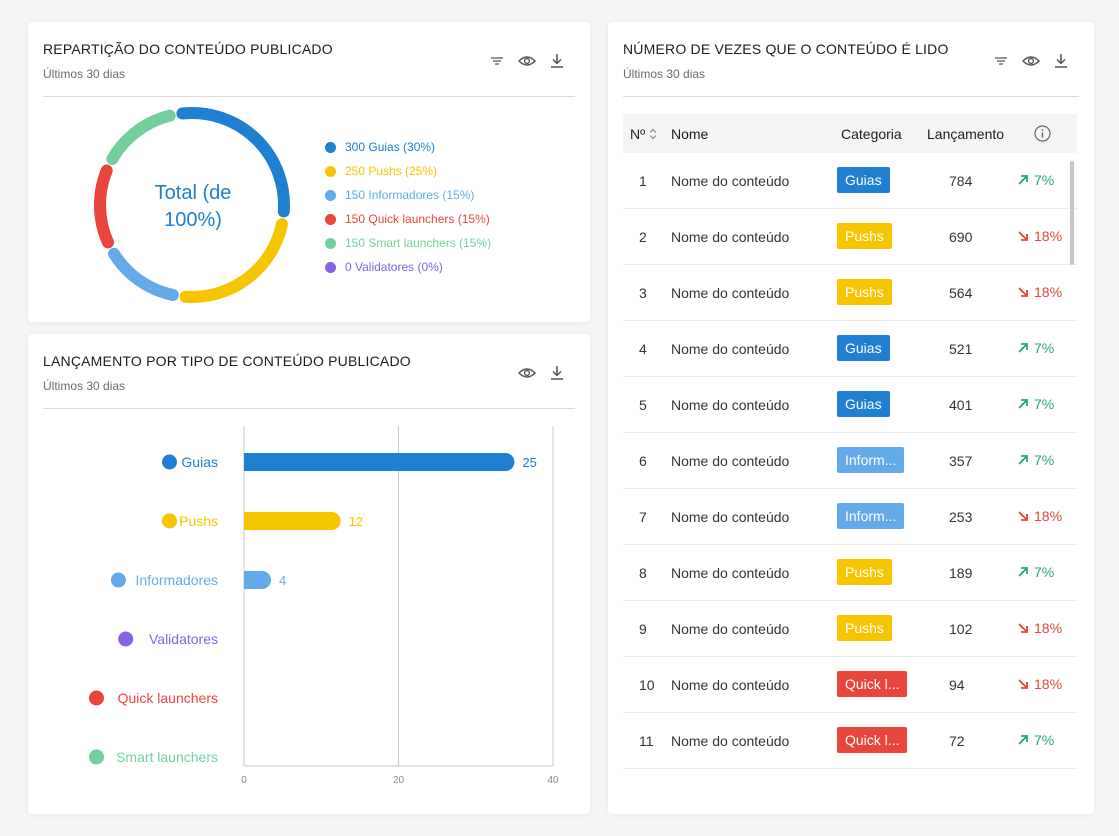  What do you see at coordinates (167, 757) in the screenshot?
I see `category-label: Smart launchers` at bounding box center [167, 757].